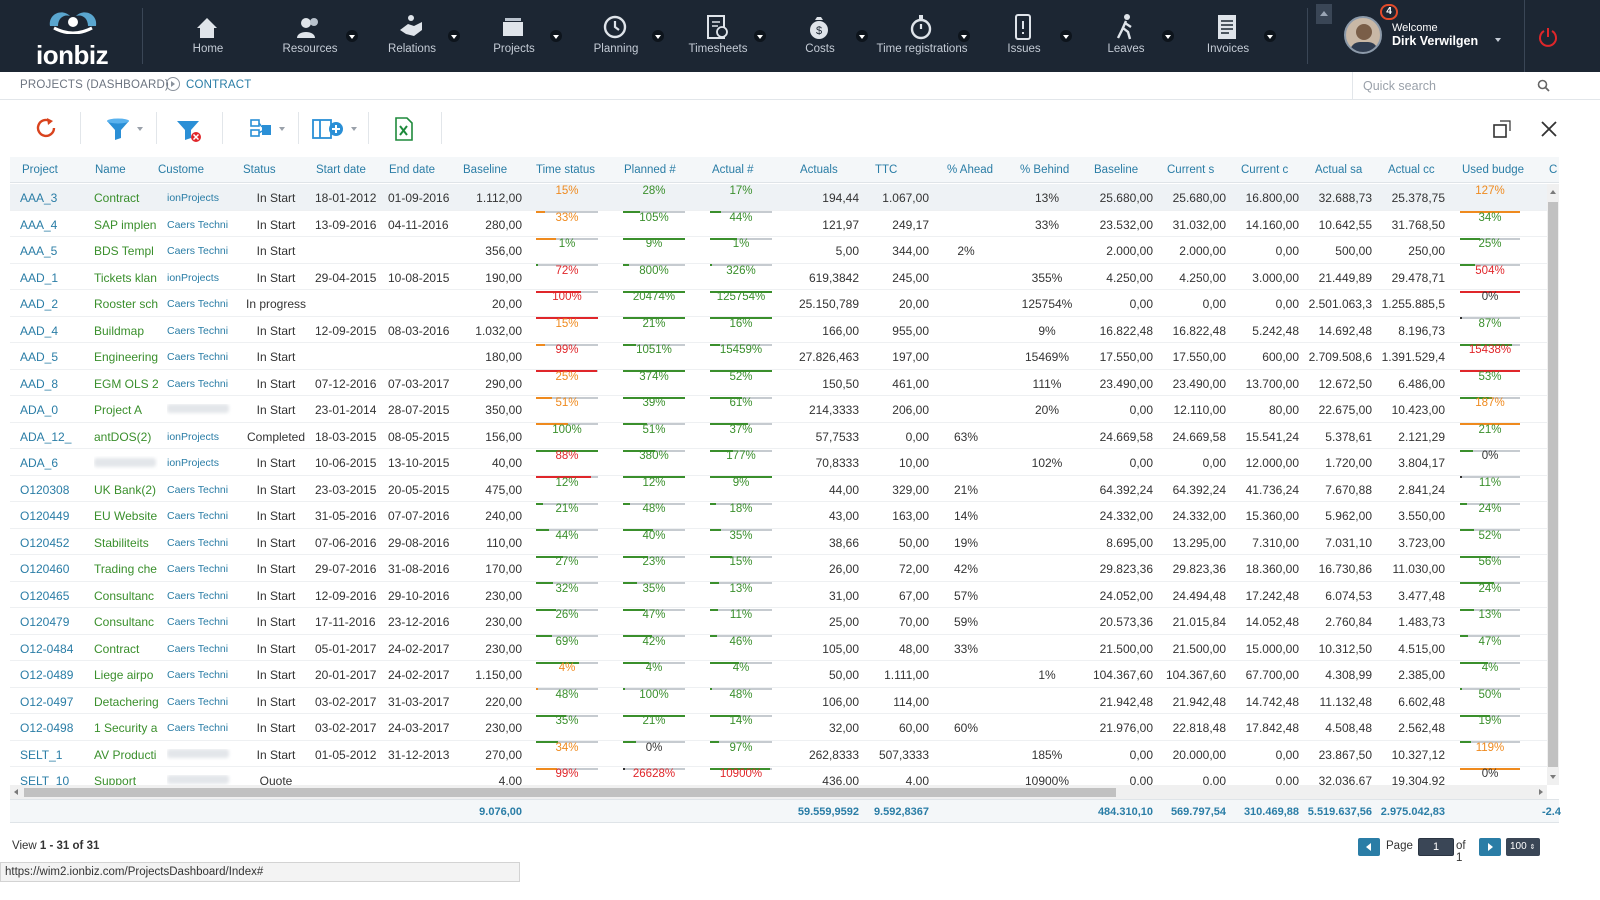  Describe the element at coordinates (46, 129) in the screenshot. I see `refresh-icon` at that location.